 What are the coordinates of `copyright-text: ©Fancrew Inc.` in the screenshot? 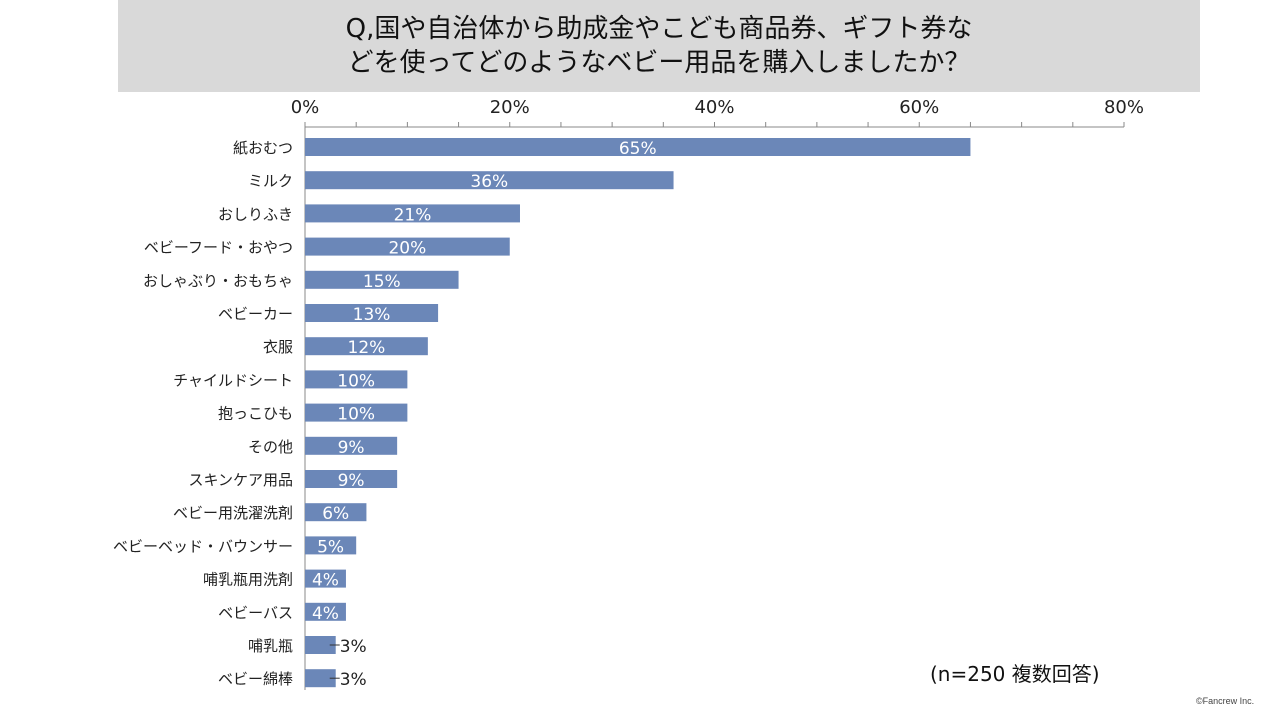 It's located at (1225, 701).